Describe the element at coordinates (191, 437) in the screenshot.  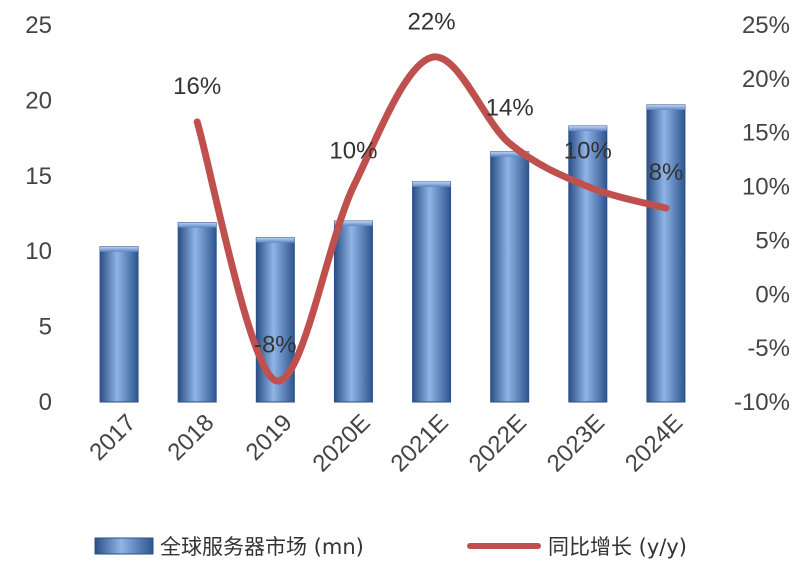
I see `x-axis-tick-label: 2018` at that location.